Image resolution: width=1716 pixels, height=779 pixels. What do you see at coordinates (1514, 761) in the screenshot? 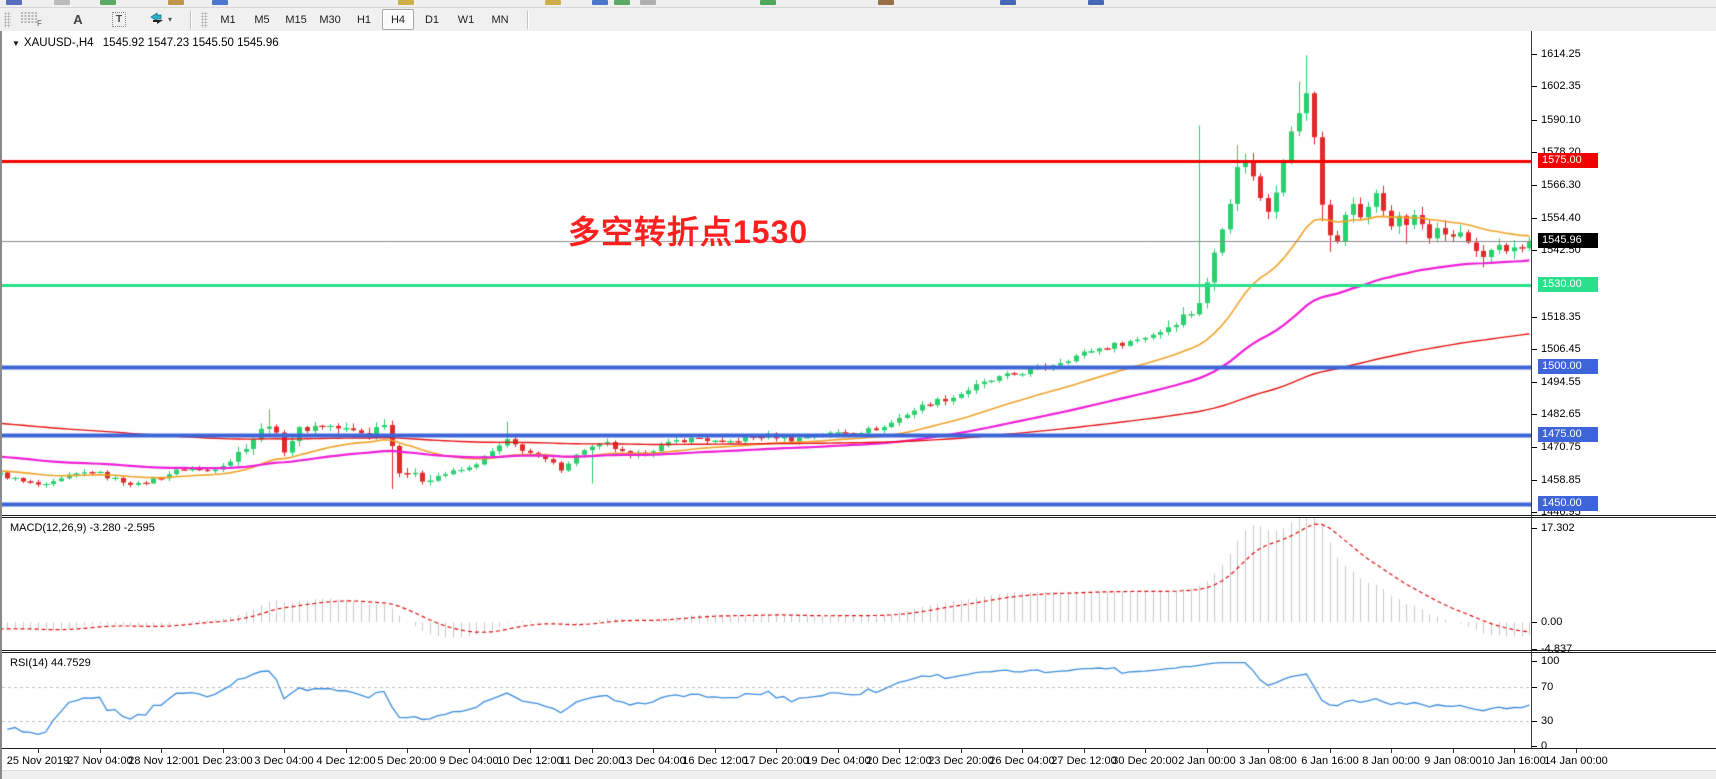
I see `time-axis-label: 10 Jan 16:00` at bounding box center [1514, 761].